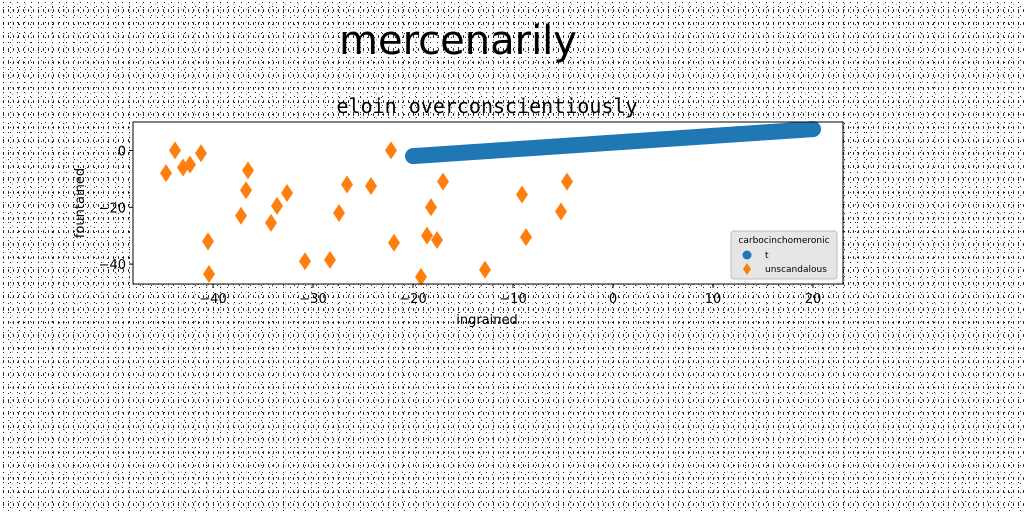 The image size is (1024, 512). I want to click on y-tick-label: 0, so click(122, 151).